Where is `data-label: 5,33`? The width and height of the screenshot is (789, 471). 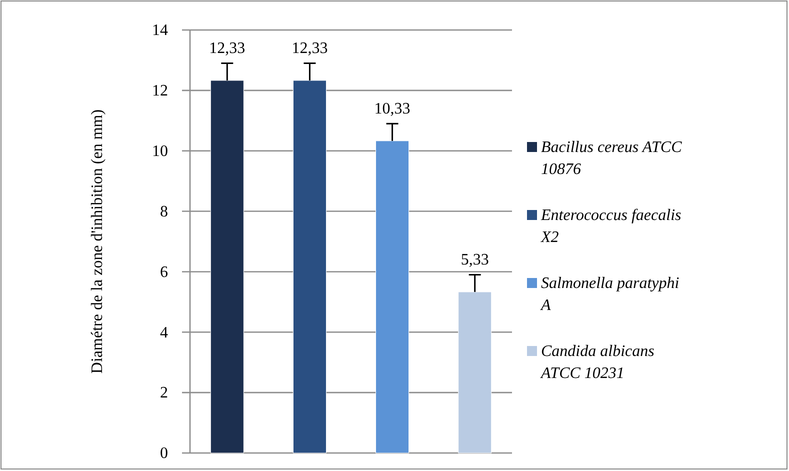
data-label: 5,33 is located at coordinates (474, 260).